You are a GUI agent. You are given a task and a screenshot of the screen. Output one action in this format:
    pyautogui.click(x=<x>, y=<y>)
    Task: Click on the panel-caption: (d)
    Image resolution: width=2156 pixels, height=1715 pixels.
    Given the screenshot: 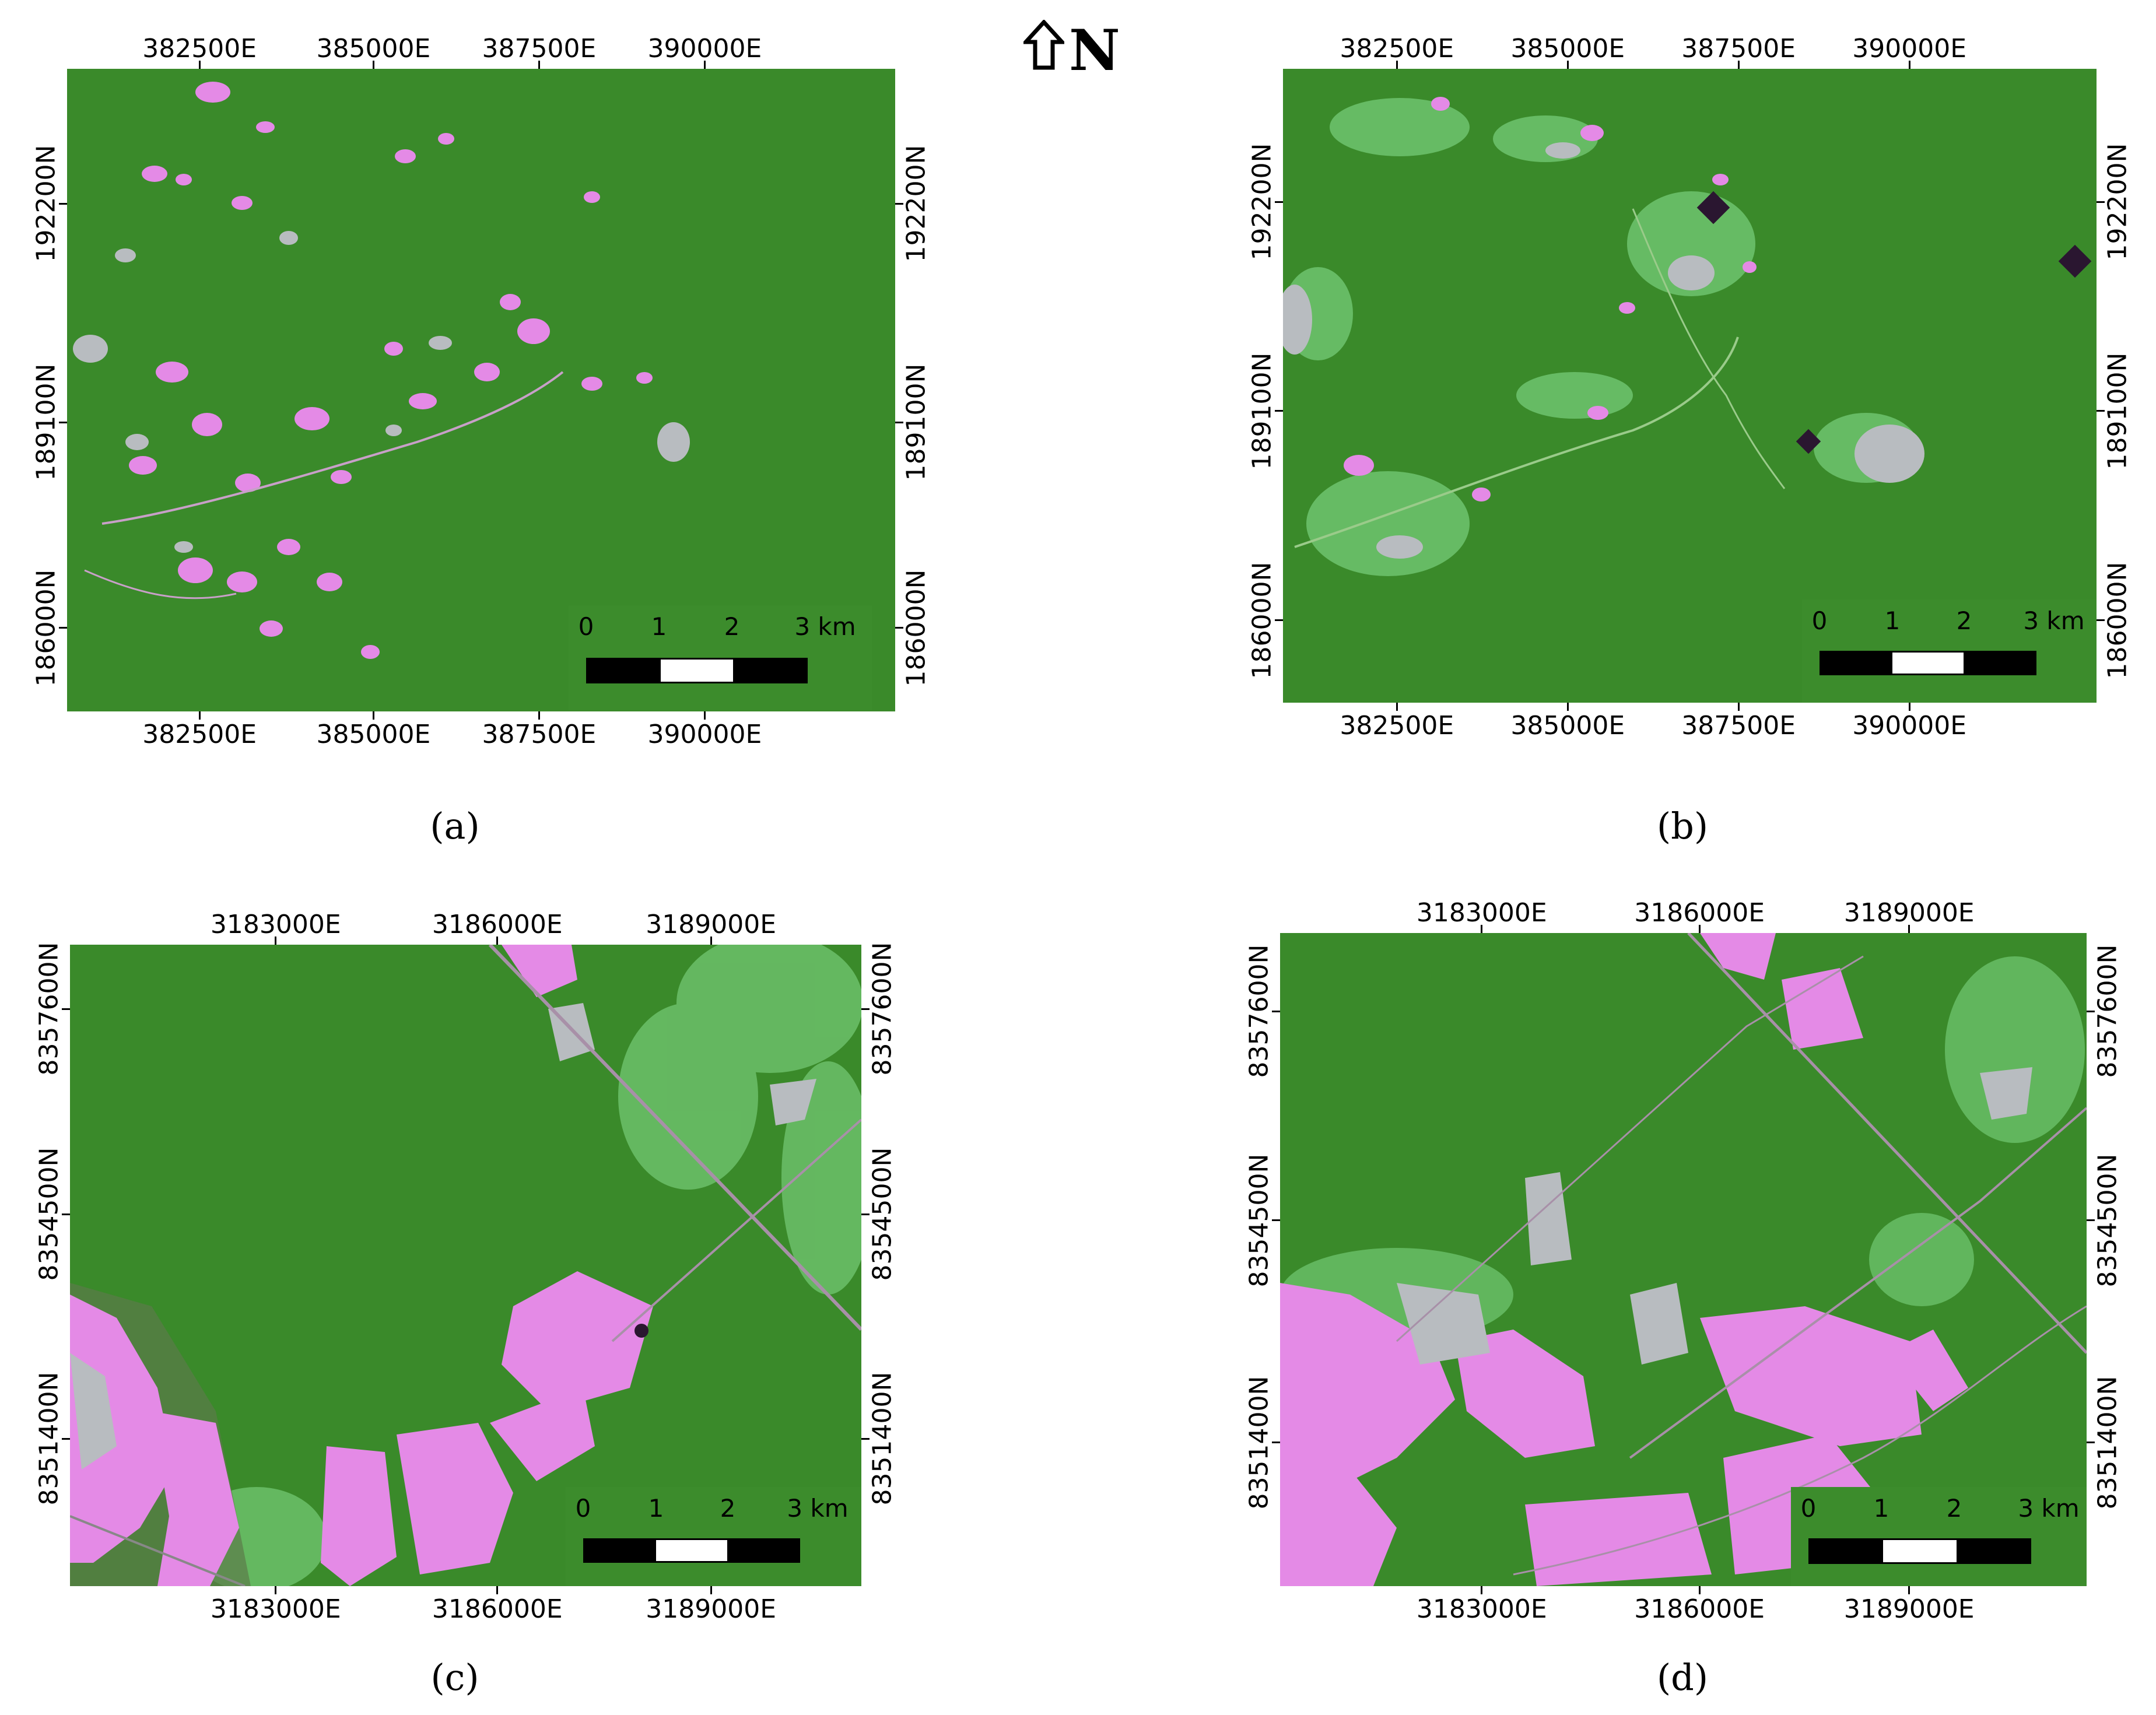 What is the action you would take?
    pyautogui.click(x=1682, y=1678)
    